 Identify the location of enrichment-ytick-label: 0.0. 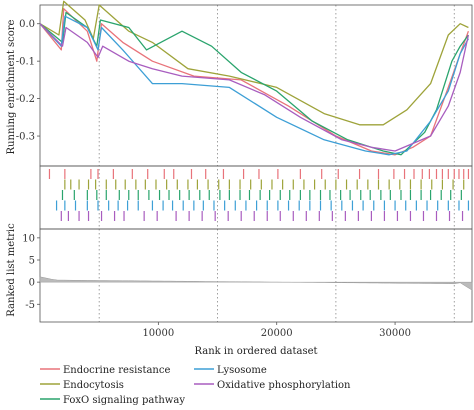
(27, 24).